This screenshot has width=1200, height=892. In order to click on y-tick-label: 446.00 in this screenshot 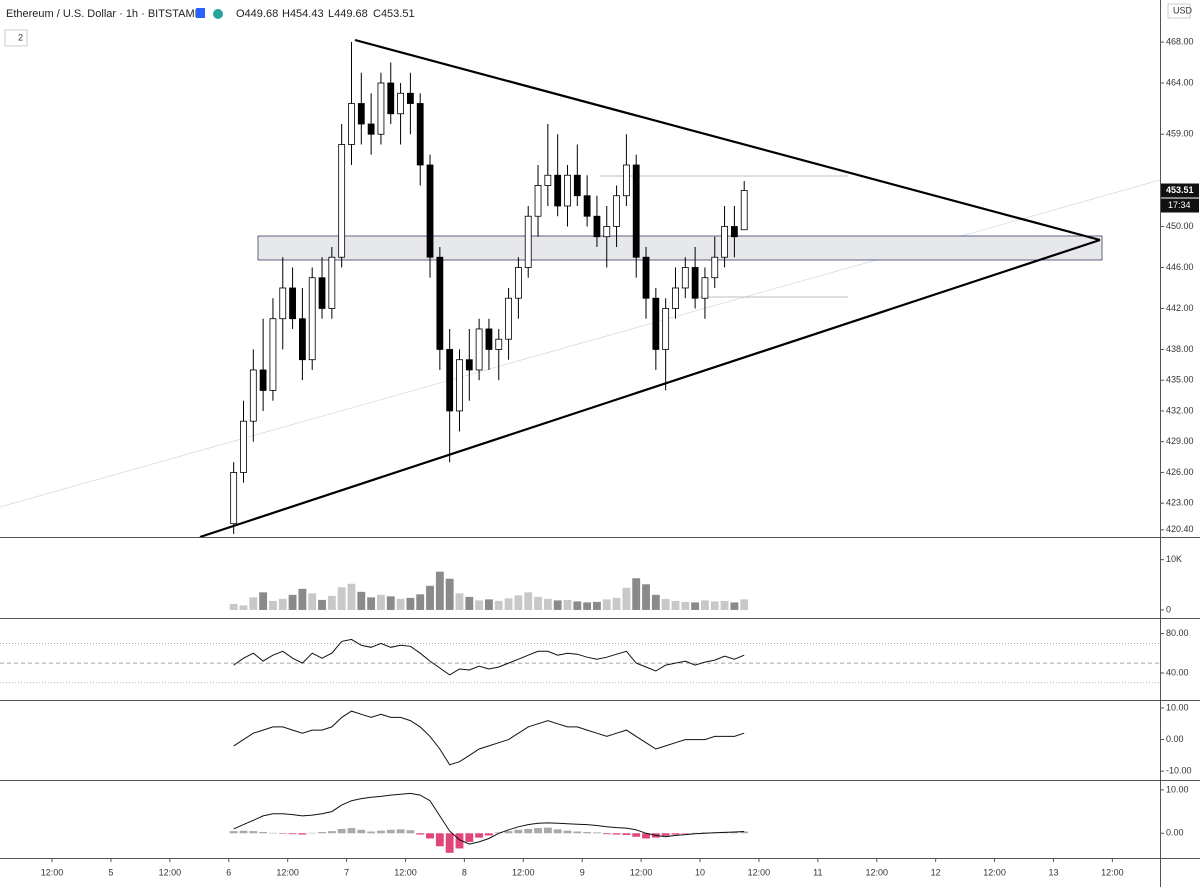, I will do `click(1180, 267)`.